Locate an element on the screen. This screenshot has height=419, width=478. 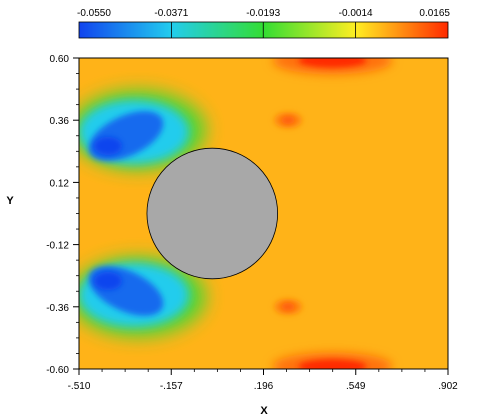
x-tick-label: .196 is located at coordinates (264, 386).